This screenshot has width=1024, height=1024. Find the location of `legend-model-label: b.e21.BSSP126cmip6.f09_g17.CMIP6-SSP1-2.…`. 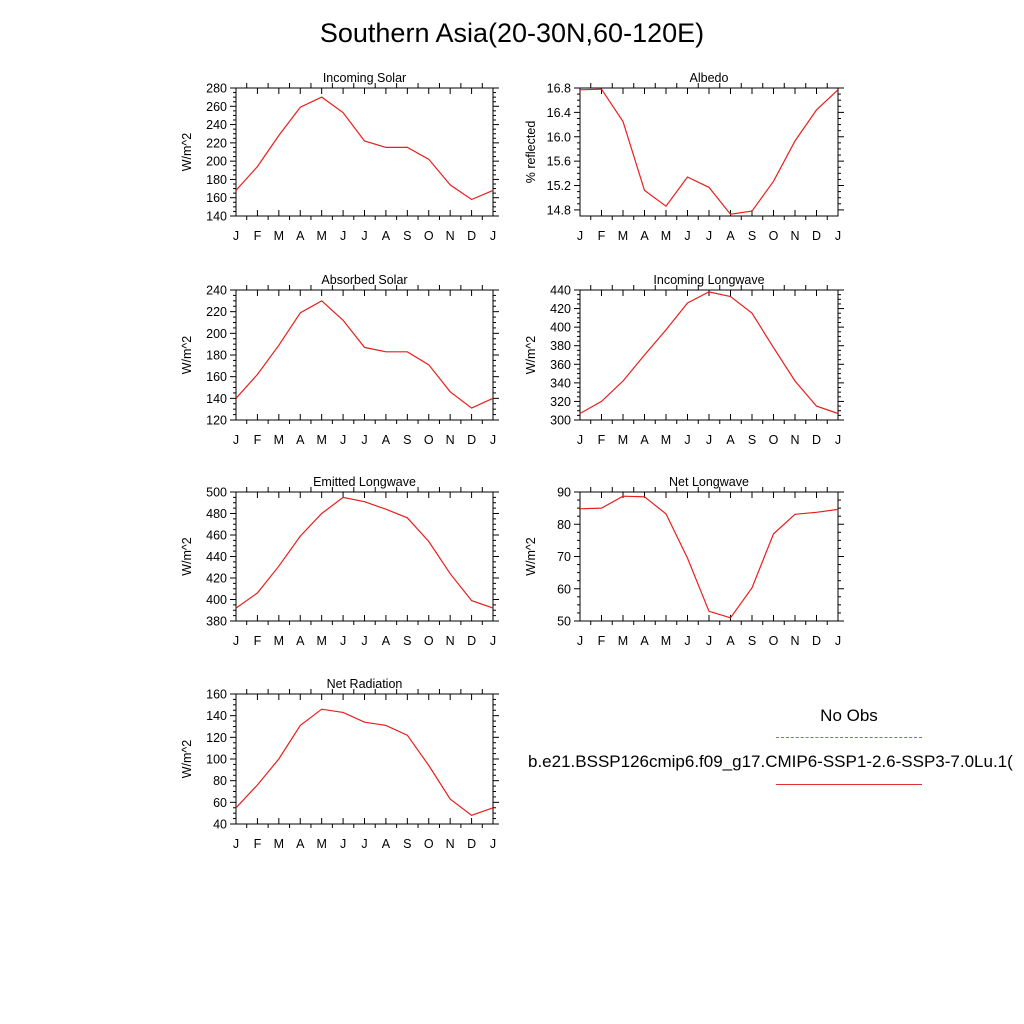

legend-model-label: b.e21.BSSP126cmip6.f09_g17.CMIP6-SSP1-2.… is located at coordinates (770, 761).